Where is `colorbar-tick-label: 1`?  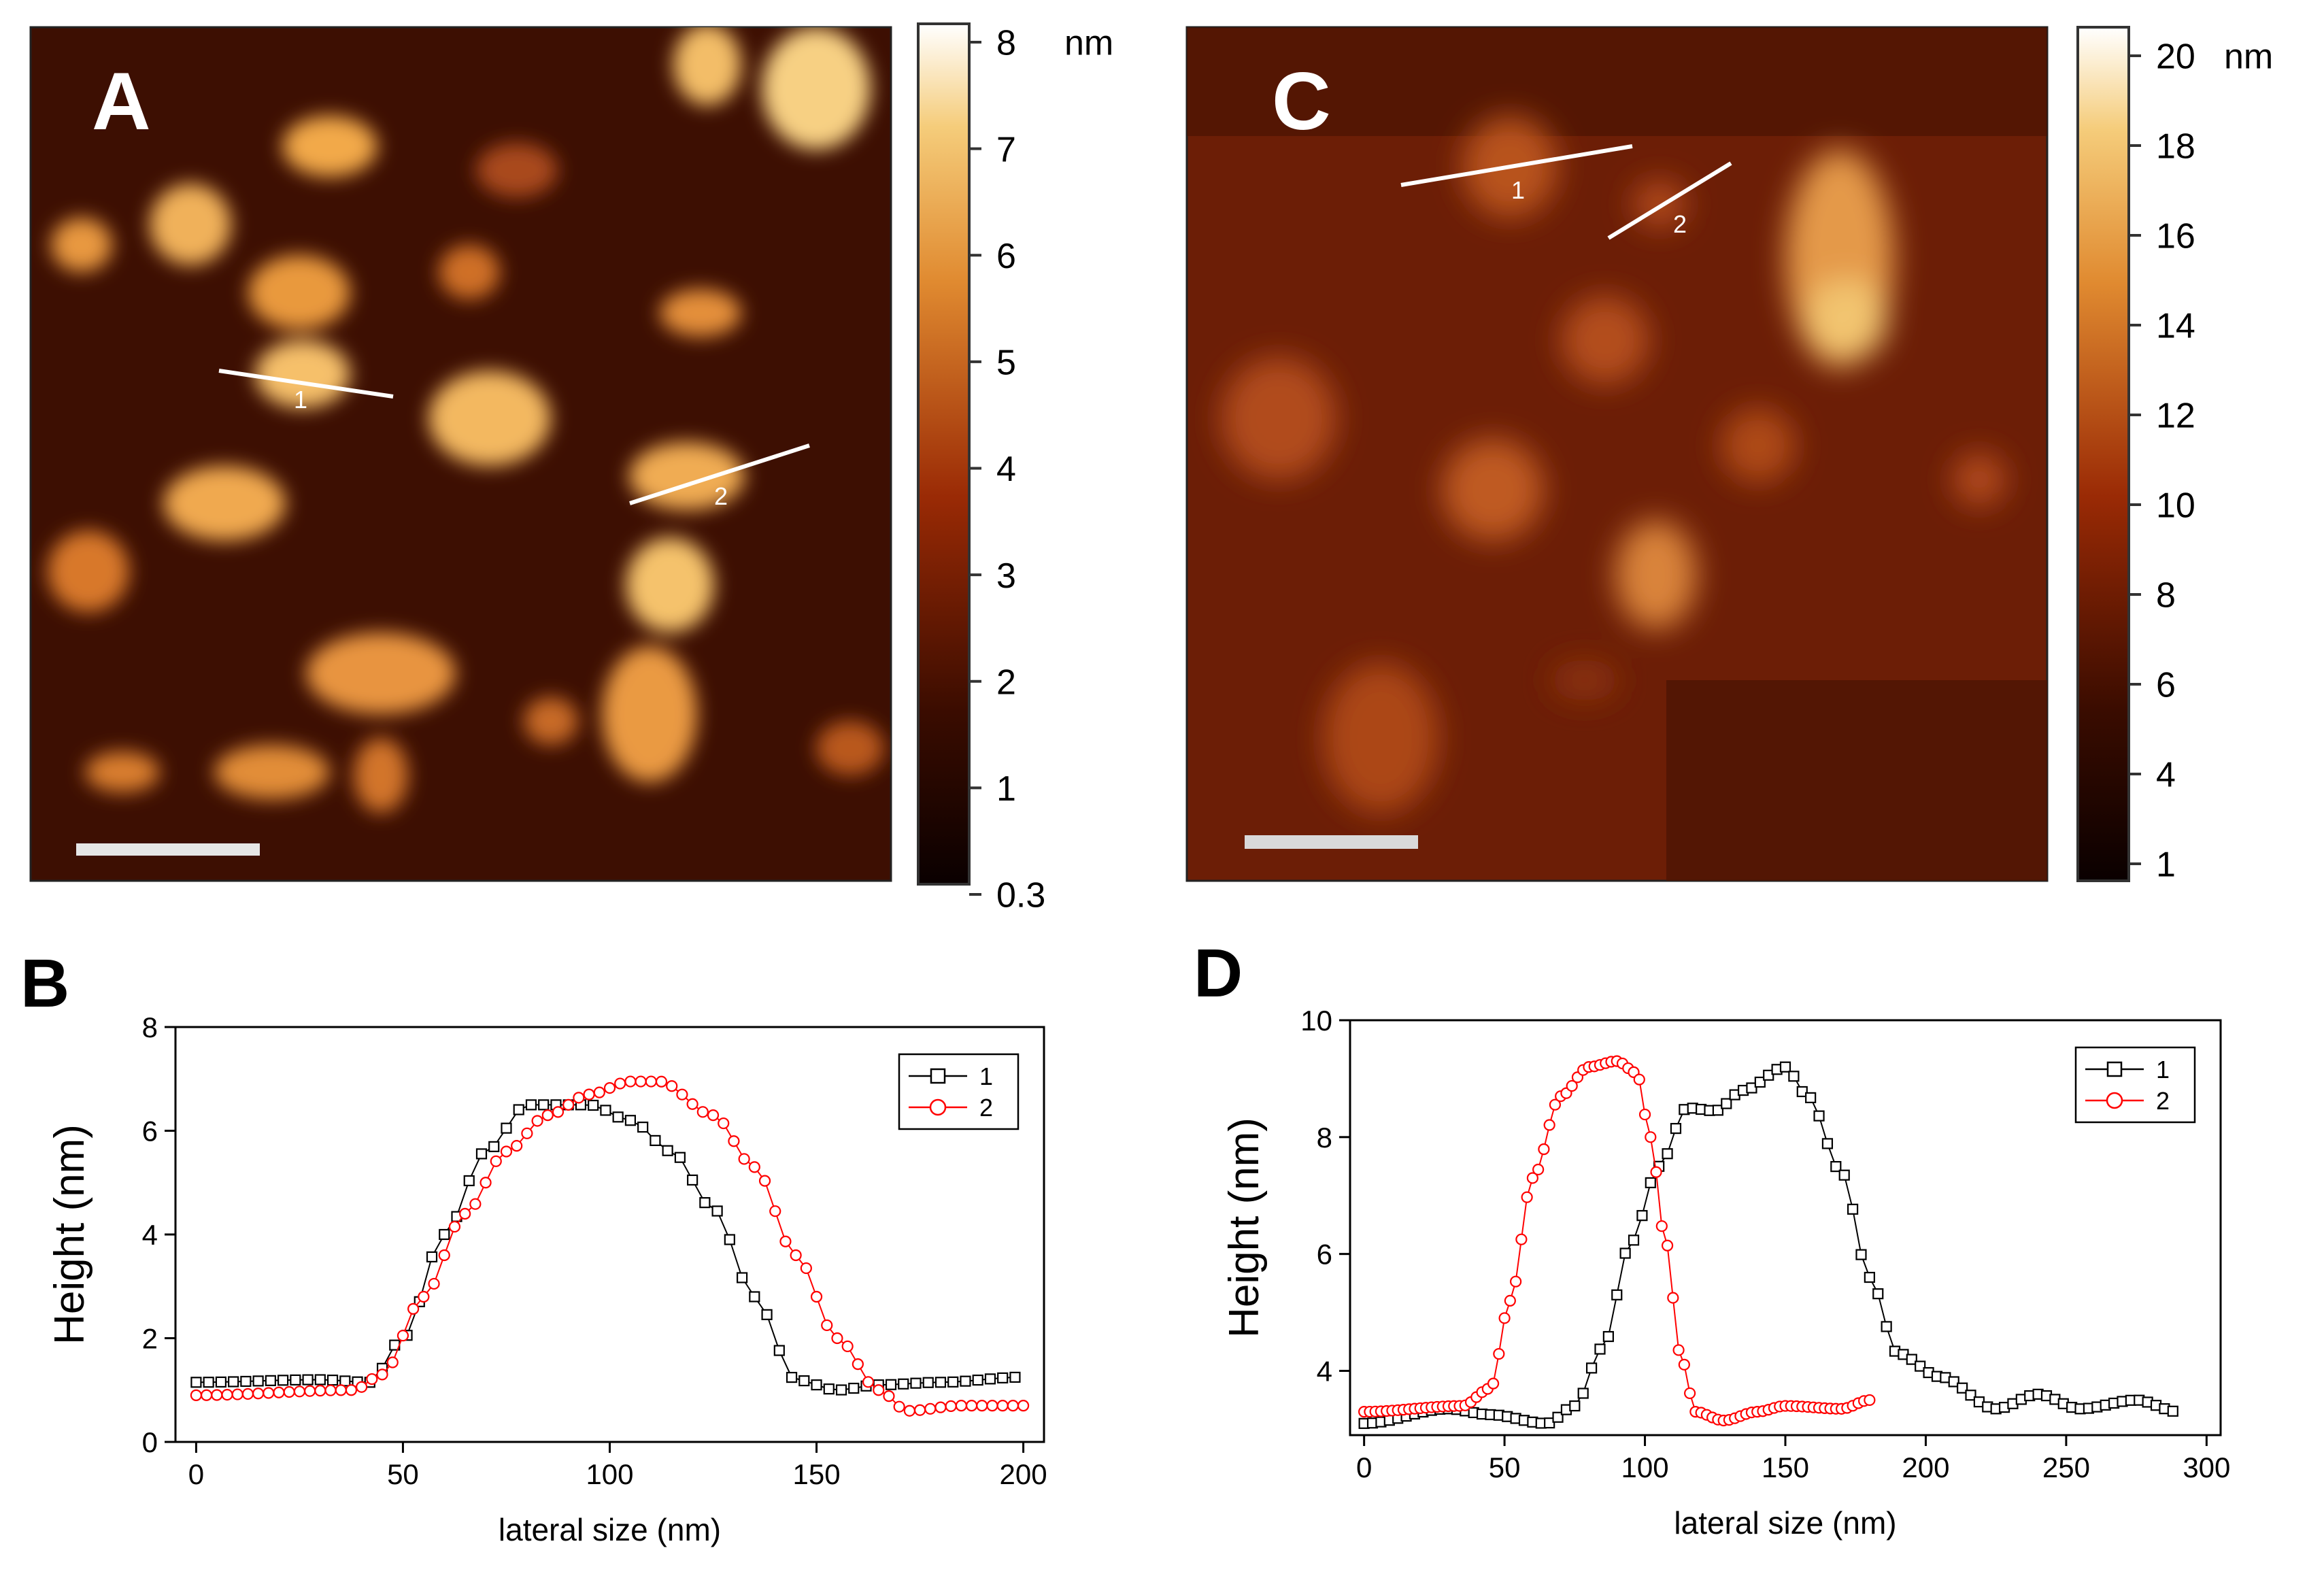
colorbar-tick-label: 1 is located at coordinates (2166, 865).